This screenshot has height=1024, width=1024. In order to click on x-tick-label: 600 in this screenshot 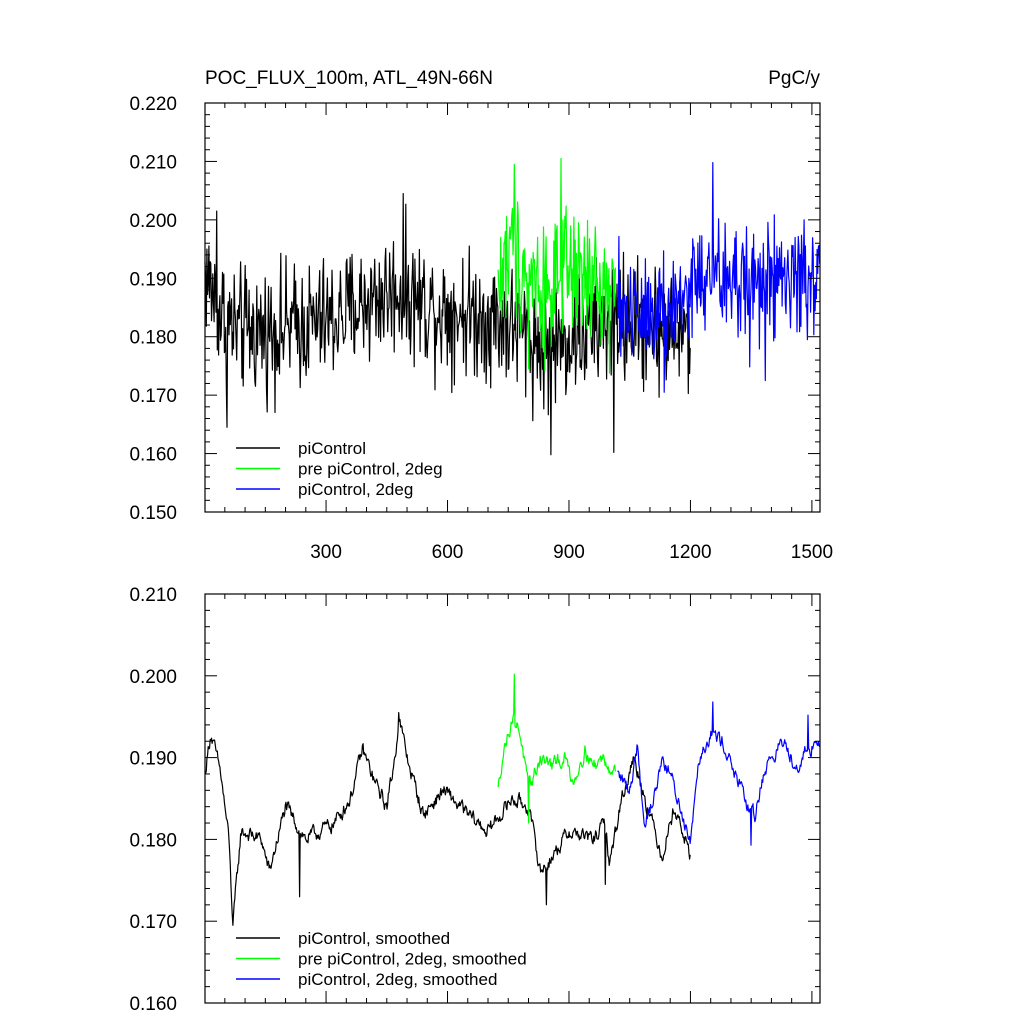, I will do `click(448, 552)`.